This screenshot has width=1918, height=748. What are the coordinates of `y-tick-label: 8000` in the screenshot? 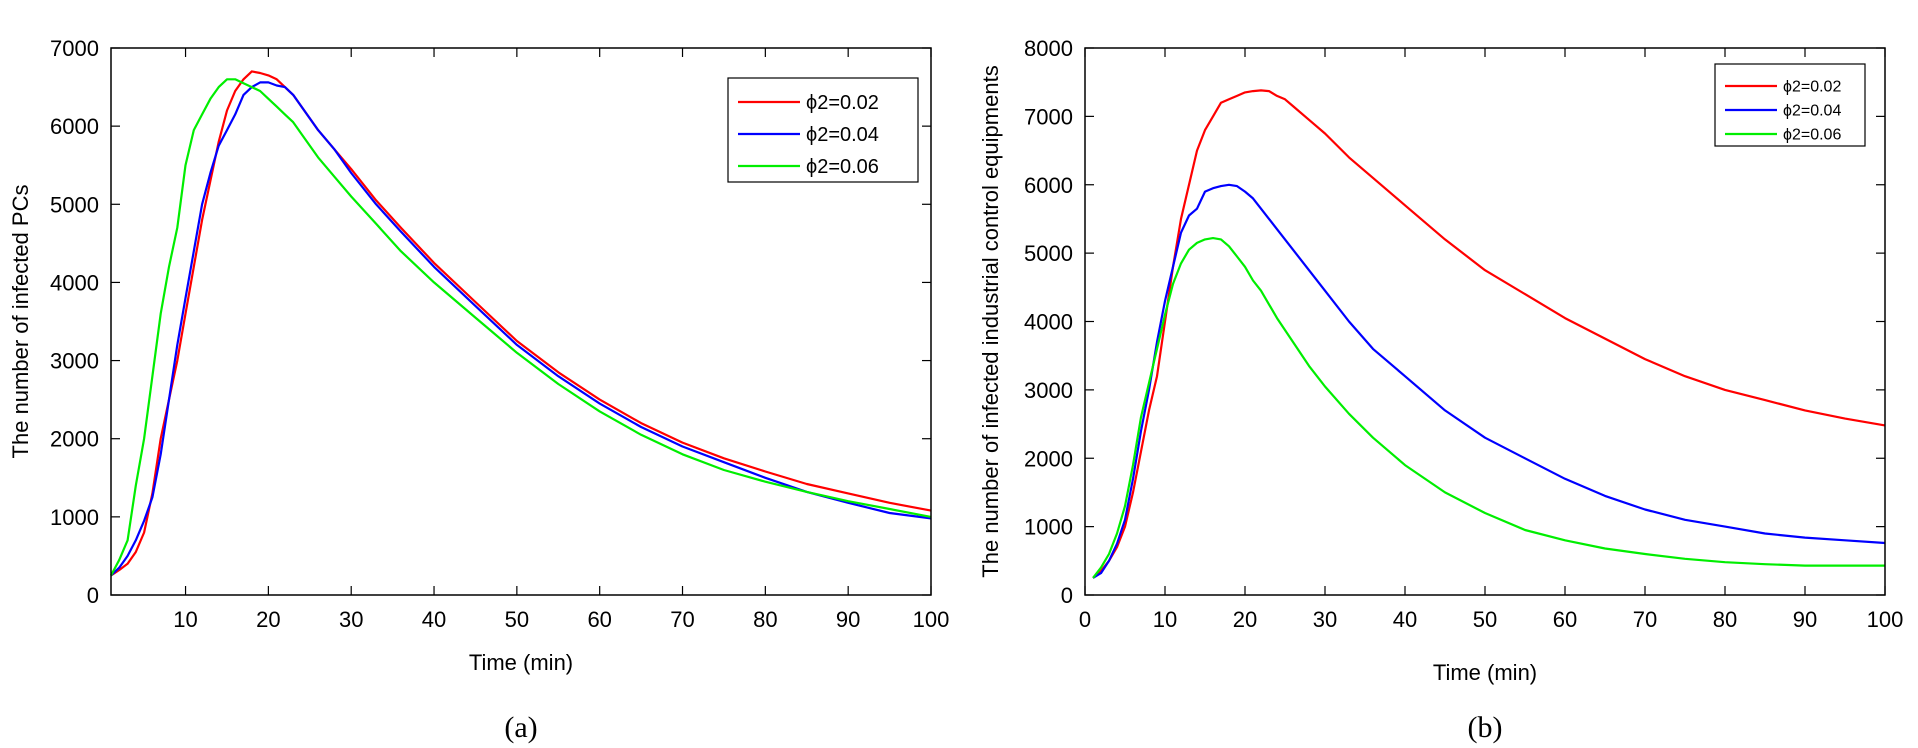 It's located at (1048, 48).